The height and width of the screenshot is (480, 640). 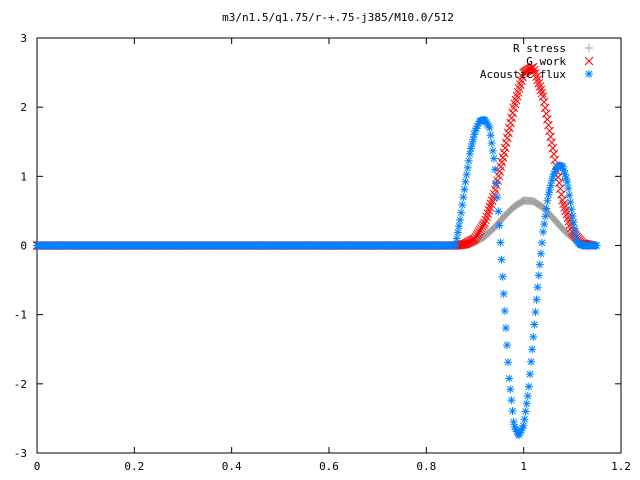 I want to click on legend-item: G work, so click(x=560, y=61).